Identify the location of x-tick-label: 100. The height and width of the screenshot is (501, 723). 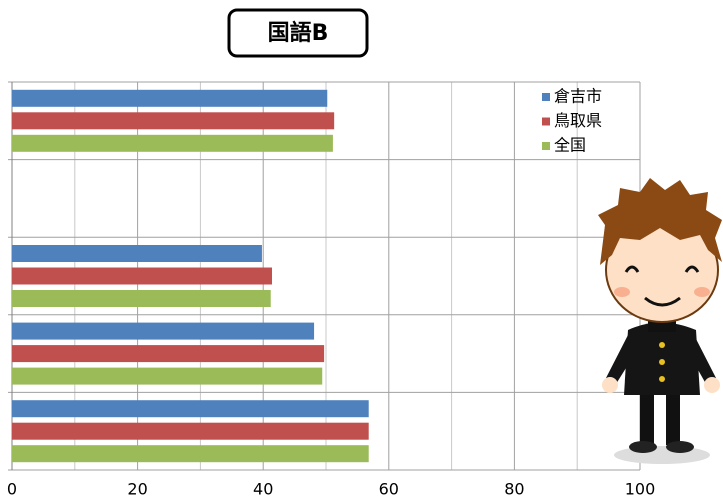
(640, 489).